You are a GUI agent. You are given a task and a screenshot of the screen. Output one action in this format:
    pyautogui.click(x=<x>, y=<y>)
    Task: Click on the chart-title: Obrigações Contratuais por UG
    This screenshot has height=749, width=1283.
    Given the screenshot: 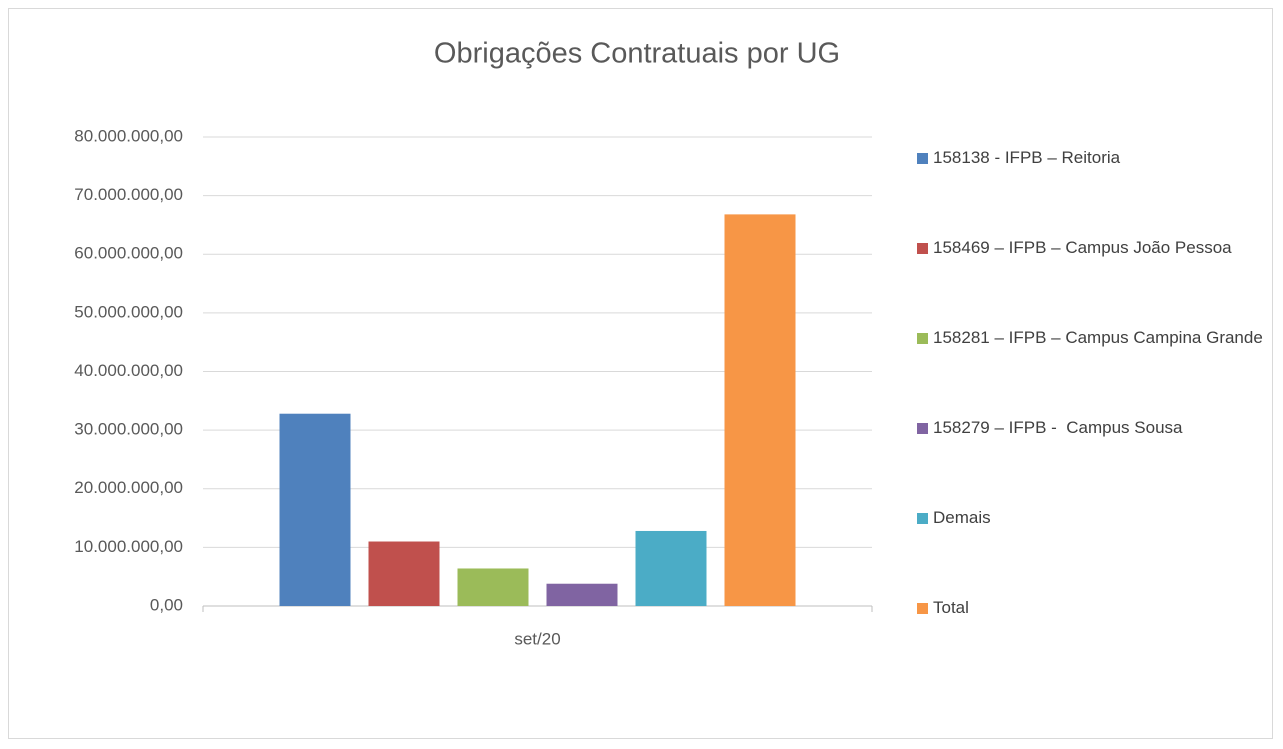 What is the action you would take?
    pyautogui.click(x=637, y=54)
    